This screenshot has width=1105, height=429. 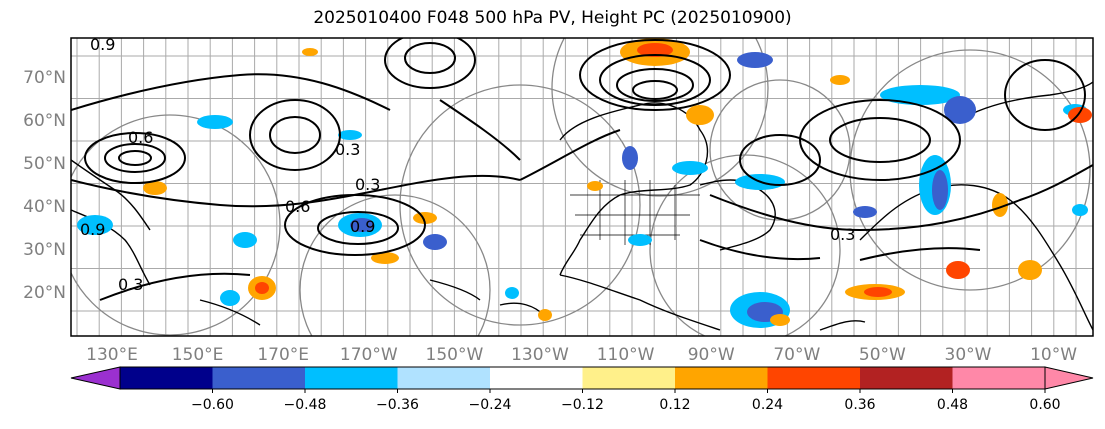 I want to click on longitude-label: 50°W, so click(x=882, y=355).